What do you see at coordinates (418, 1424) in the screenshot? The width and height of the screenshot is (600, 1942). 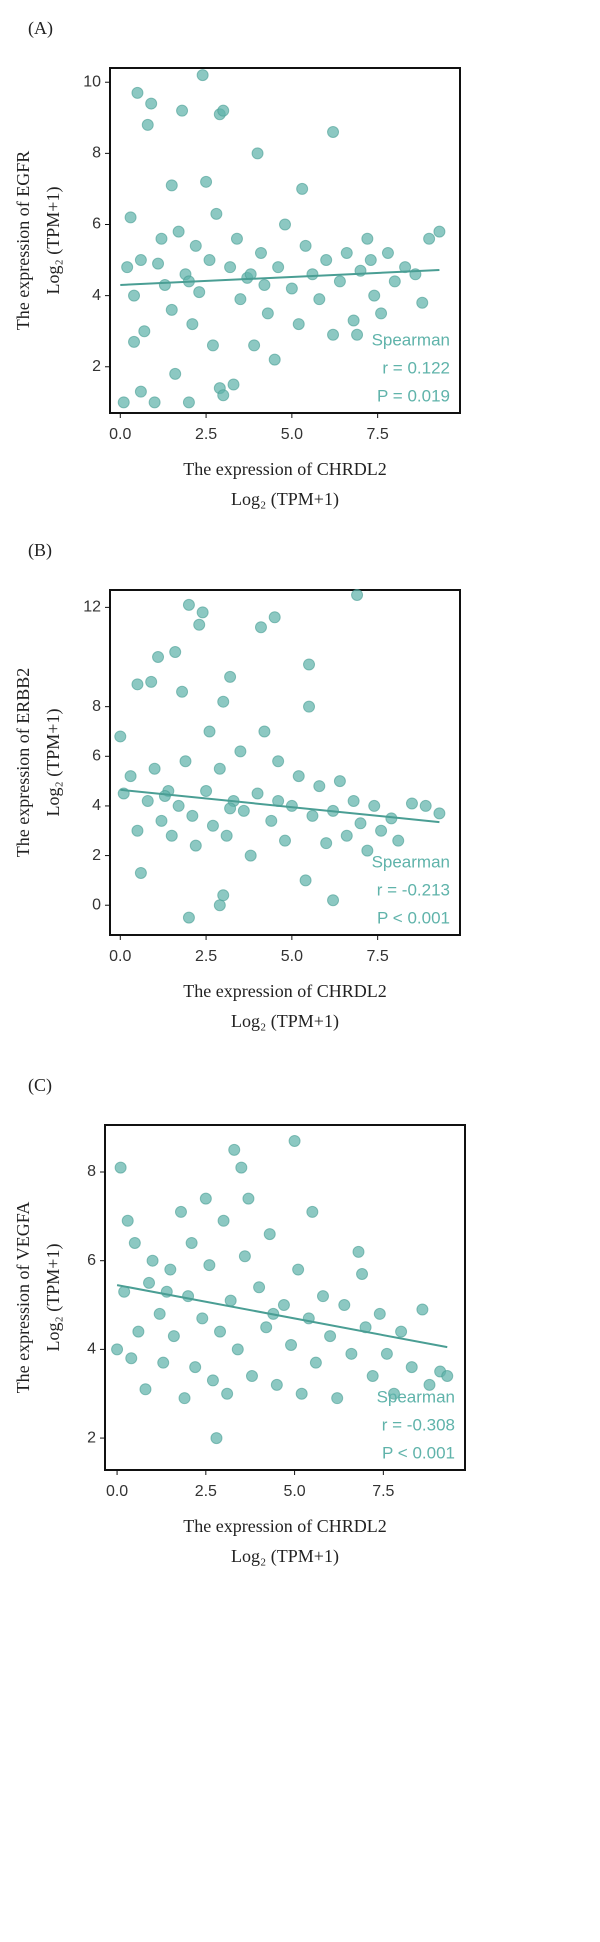 I see `annotation: r = -0.308` at bounding box center [418, 1424].